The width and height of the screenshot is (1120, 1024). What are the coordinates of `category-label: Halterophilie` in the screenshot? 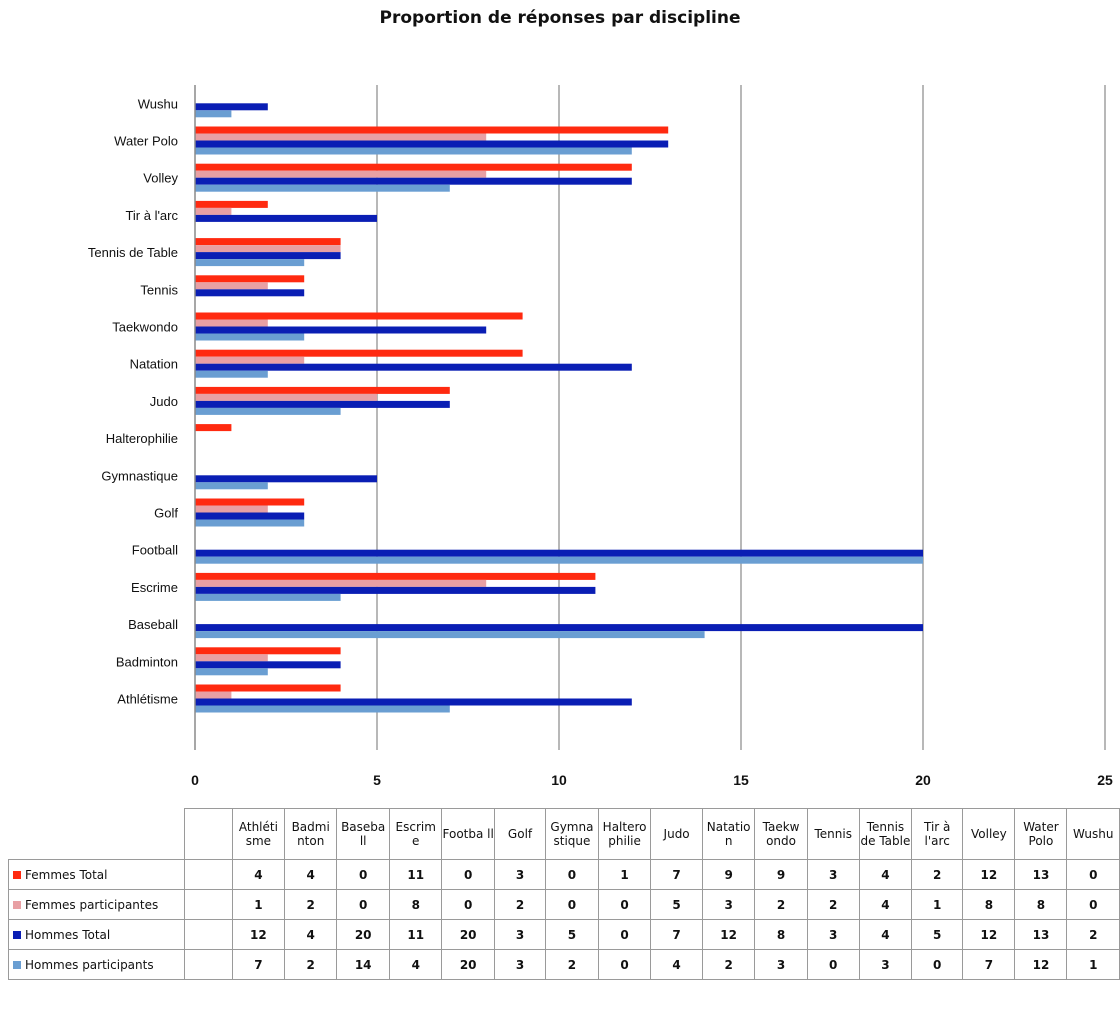 It's located at (142, 438).